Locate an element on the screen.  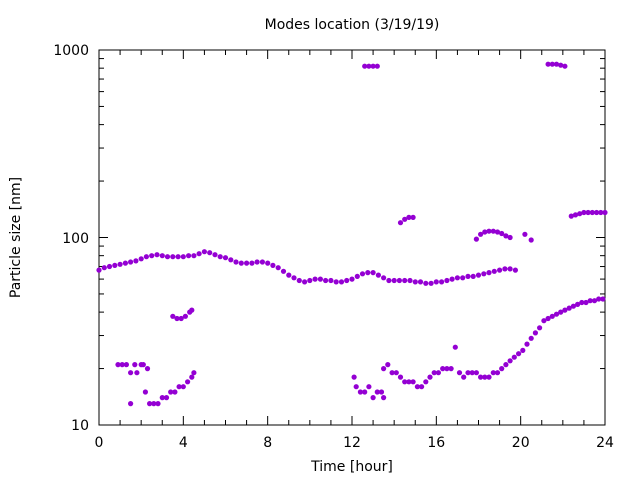
y-axis-label: Particle size [nm] is located at coordinates (16, 237).